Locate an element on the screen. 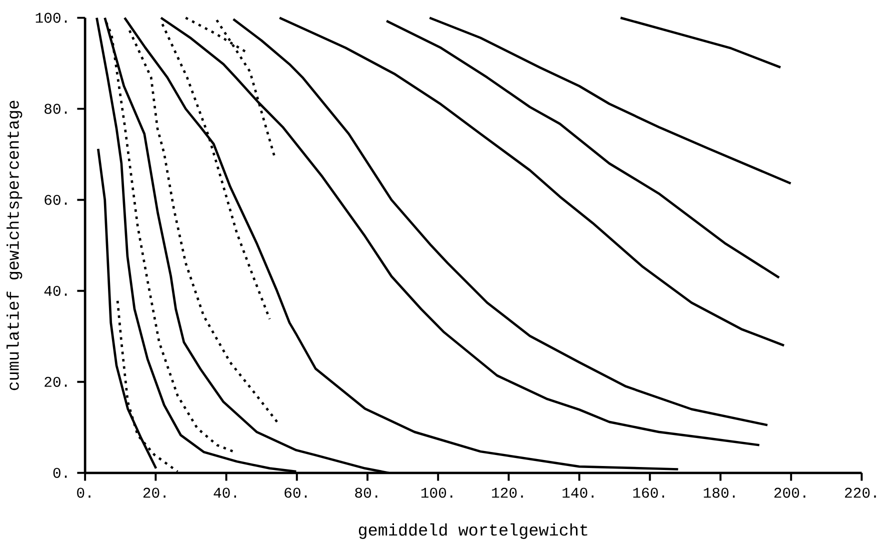 Image resolution: width=886 pixels, height=551 pixels. x-tick-label: 140. is located at coordinates (578, 493).